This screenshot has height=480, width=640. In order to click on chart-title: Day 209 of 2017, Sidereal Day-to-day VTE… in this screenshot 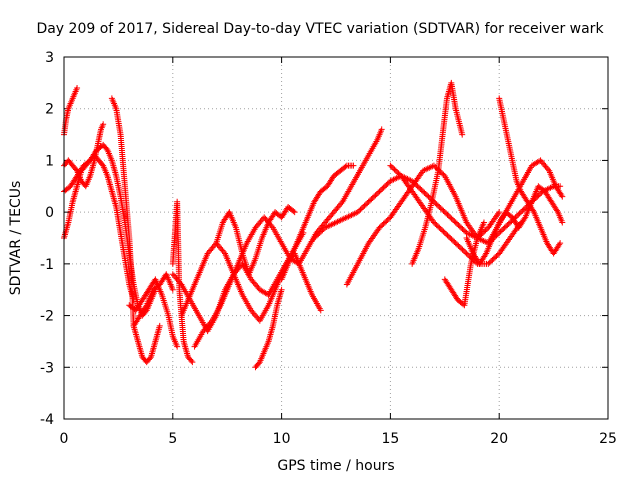, I will do `click(320, 29)`.